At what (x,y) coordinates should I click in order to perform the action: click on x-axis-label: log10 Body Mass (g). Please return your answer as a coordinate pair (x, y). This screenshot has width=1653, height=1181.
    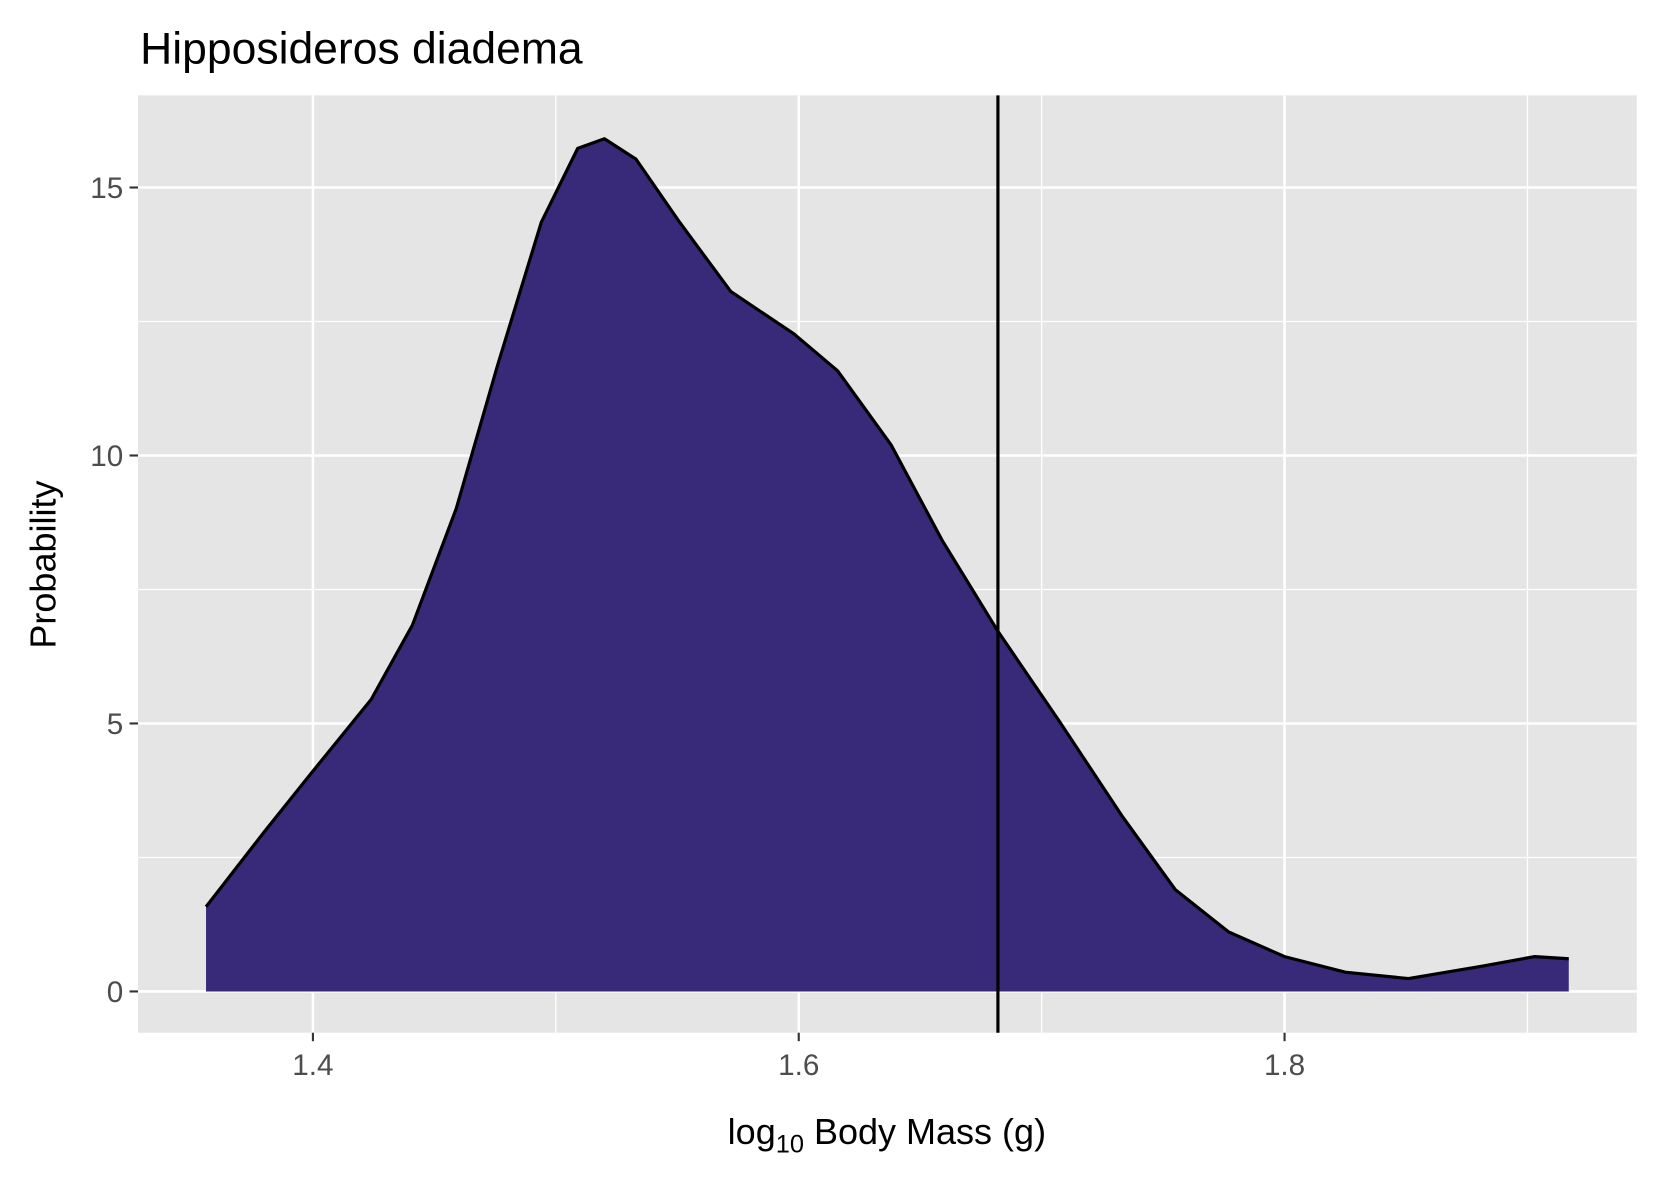
    Looking at the image, I should click on (887, 1134).